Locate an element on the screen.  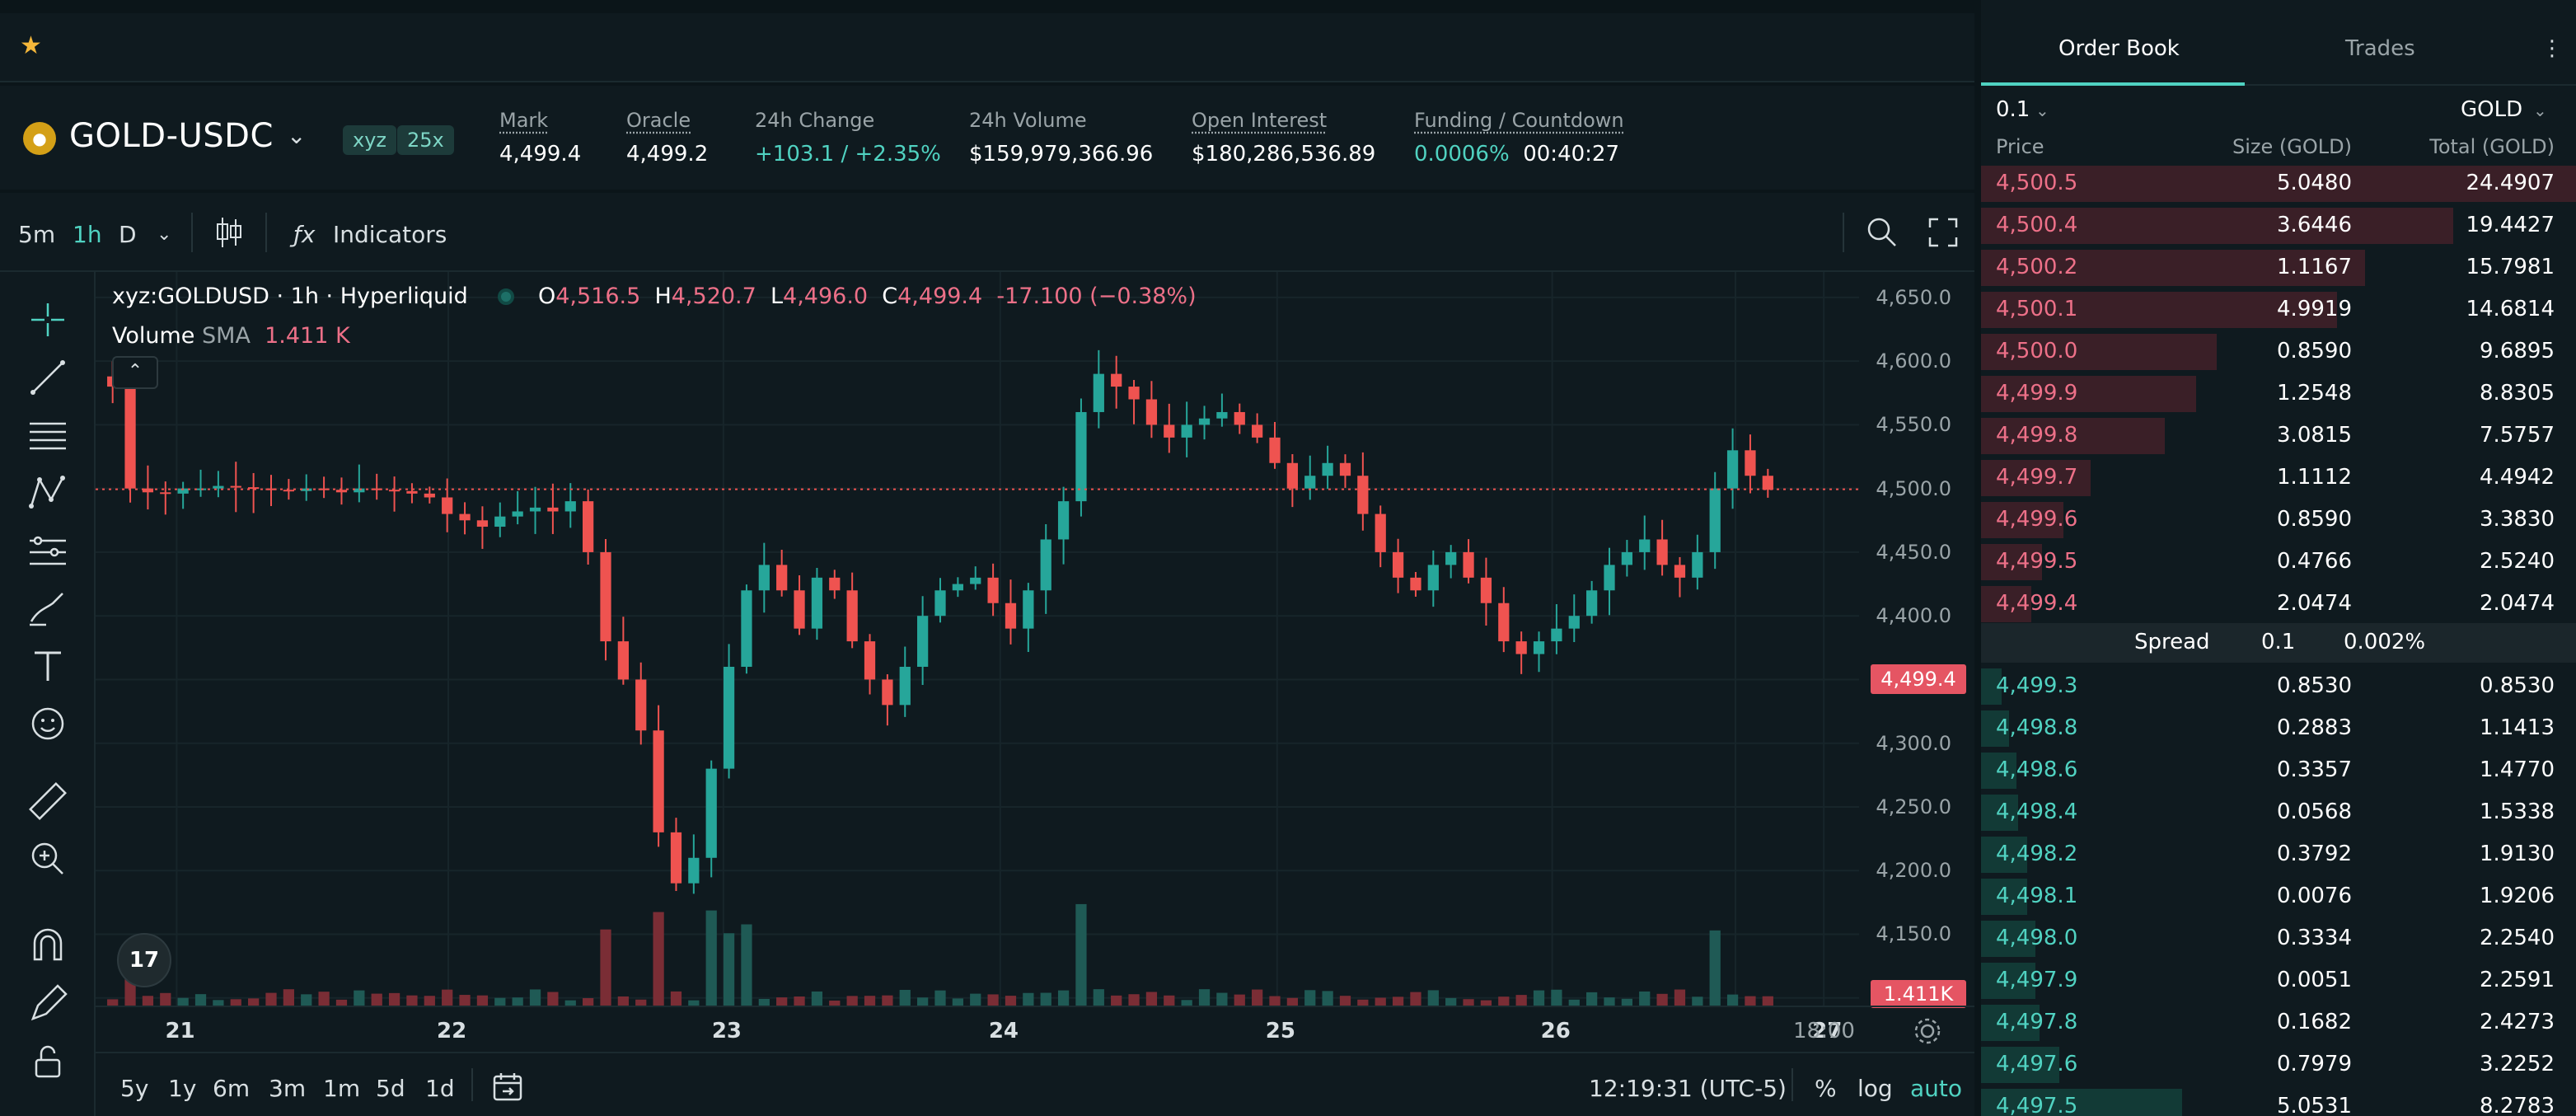
chevron-down-icon: ⌄ is located at coordinates (297, 135).